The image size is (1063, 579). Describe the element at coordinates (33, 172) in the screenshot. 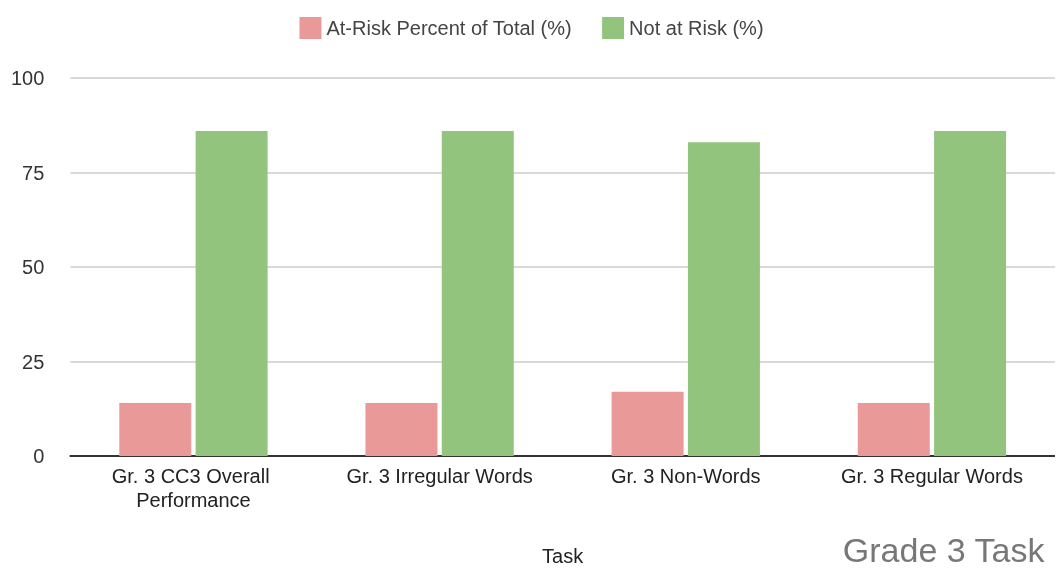

I see `y-tick-label: 75` at that location.